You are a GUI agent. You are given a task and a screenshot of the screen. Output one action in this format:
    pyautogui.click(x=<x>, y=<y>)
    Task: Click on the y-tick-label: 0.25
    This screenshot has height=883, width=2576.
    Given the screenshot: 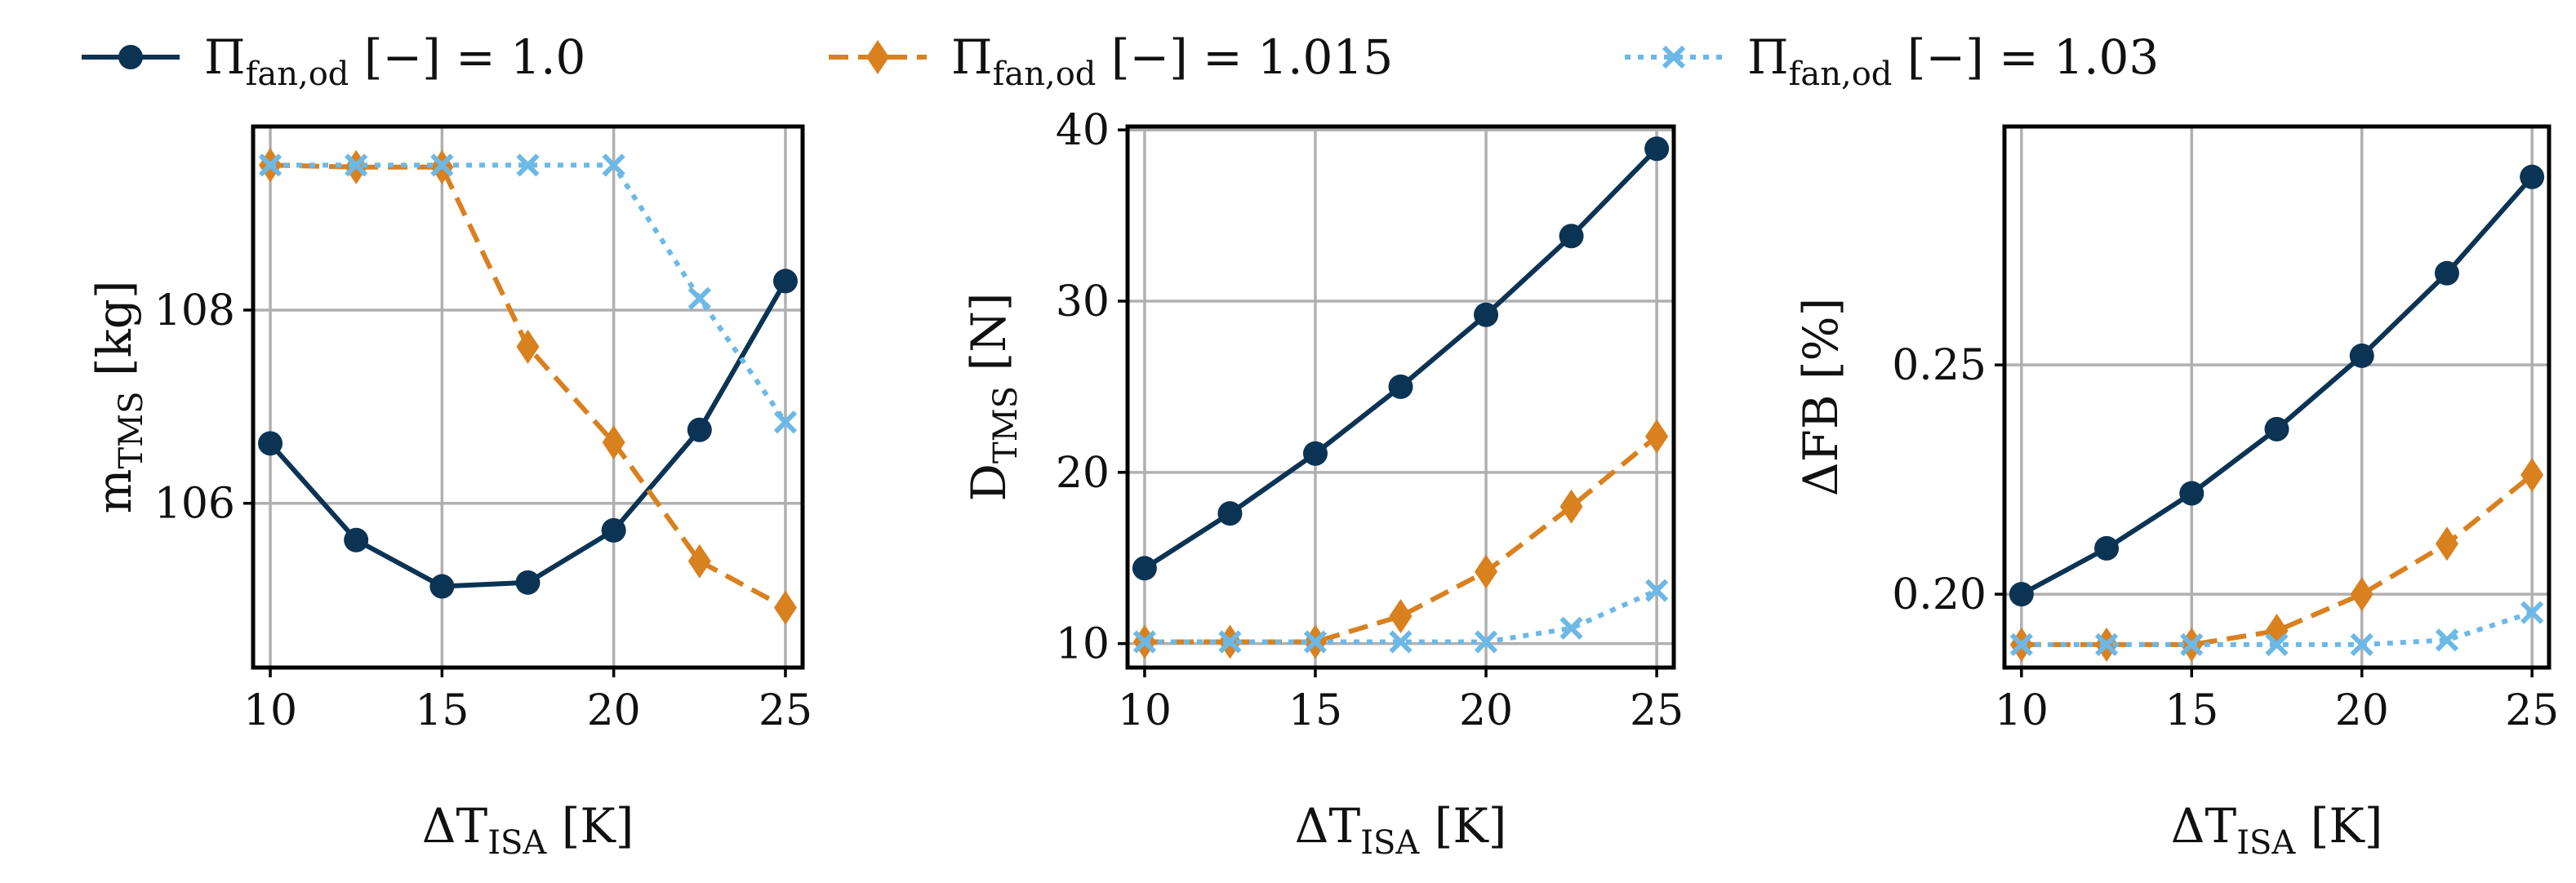 What is the action you would take?
    pyautogui.click(x=1939, y=365)
    